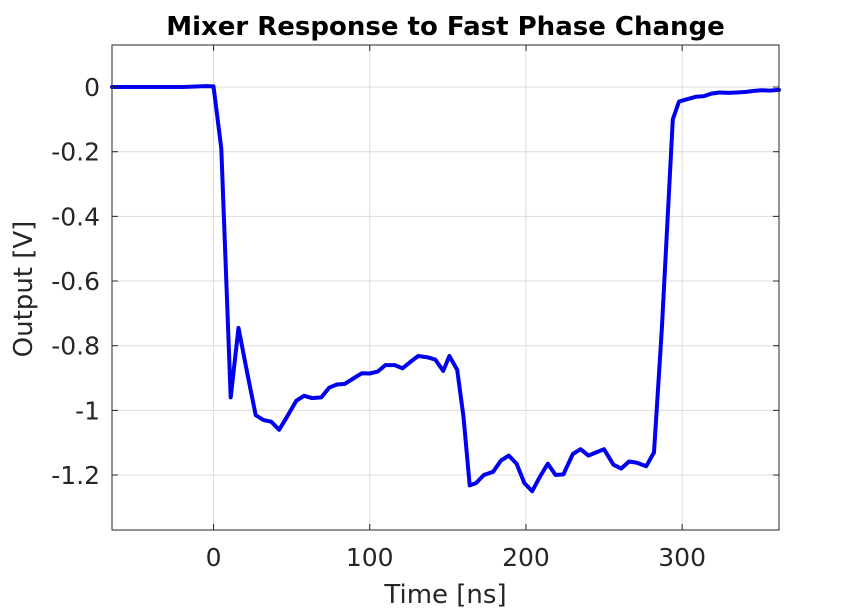 This screenshot has height=609, width=859. What do you see at coordinates (75, 281) in the screenshot?
I see `y-tick-label: -0.6` at bounding box center [75, 281].